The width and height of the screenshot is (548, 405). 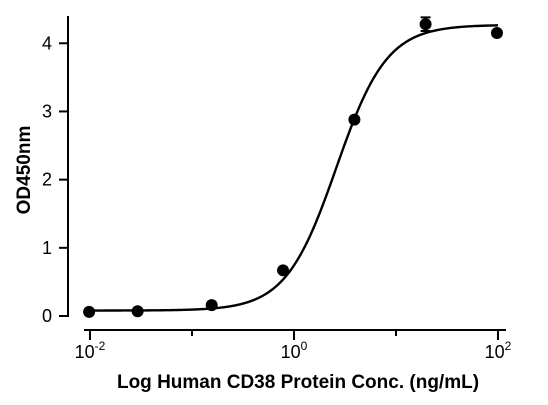 I want to click on x-tick-label: 10⁻², so click(x=90, y=350).